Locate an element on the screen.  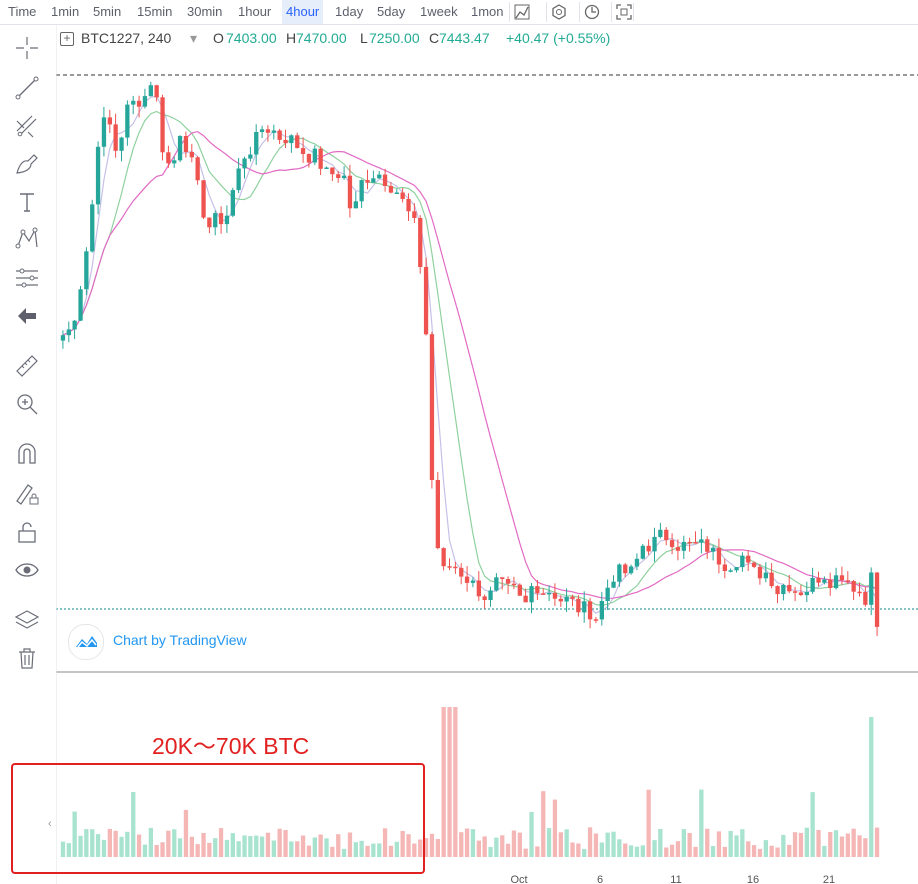
crosshair-icon is located at coordinates (27, 48).